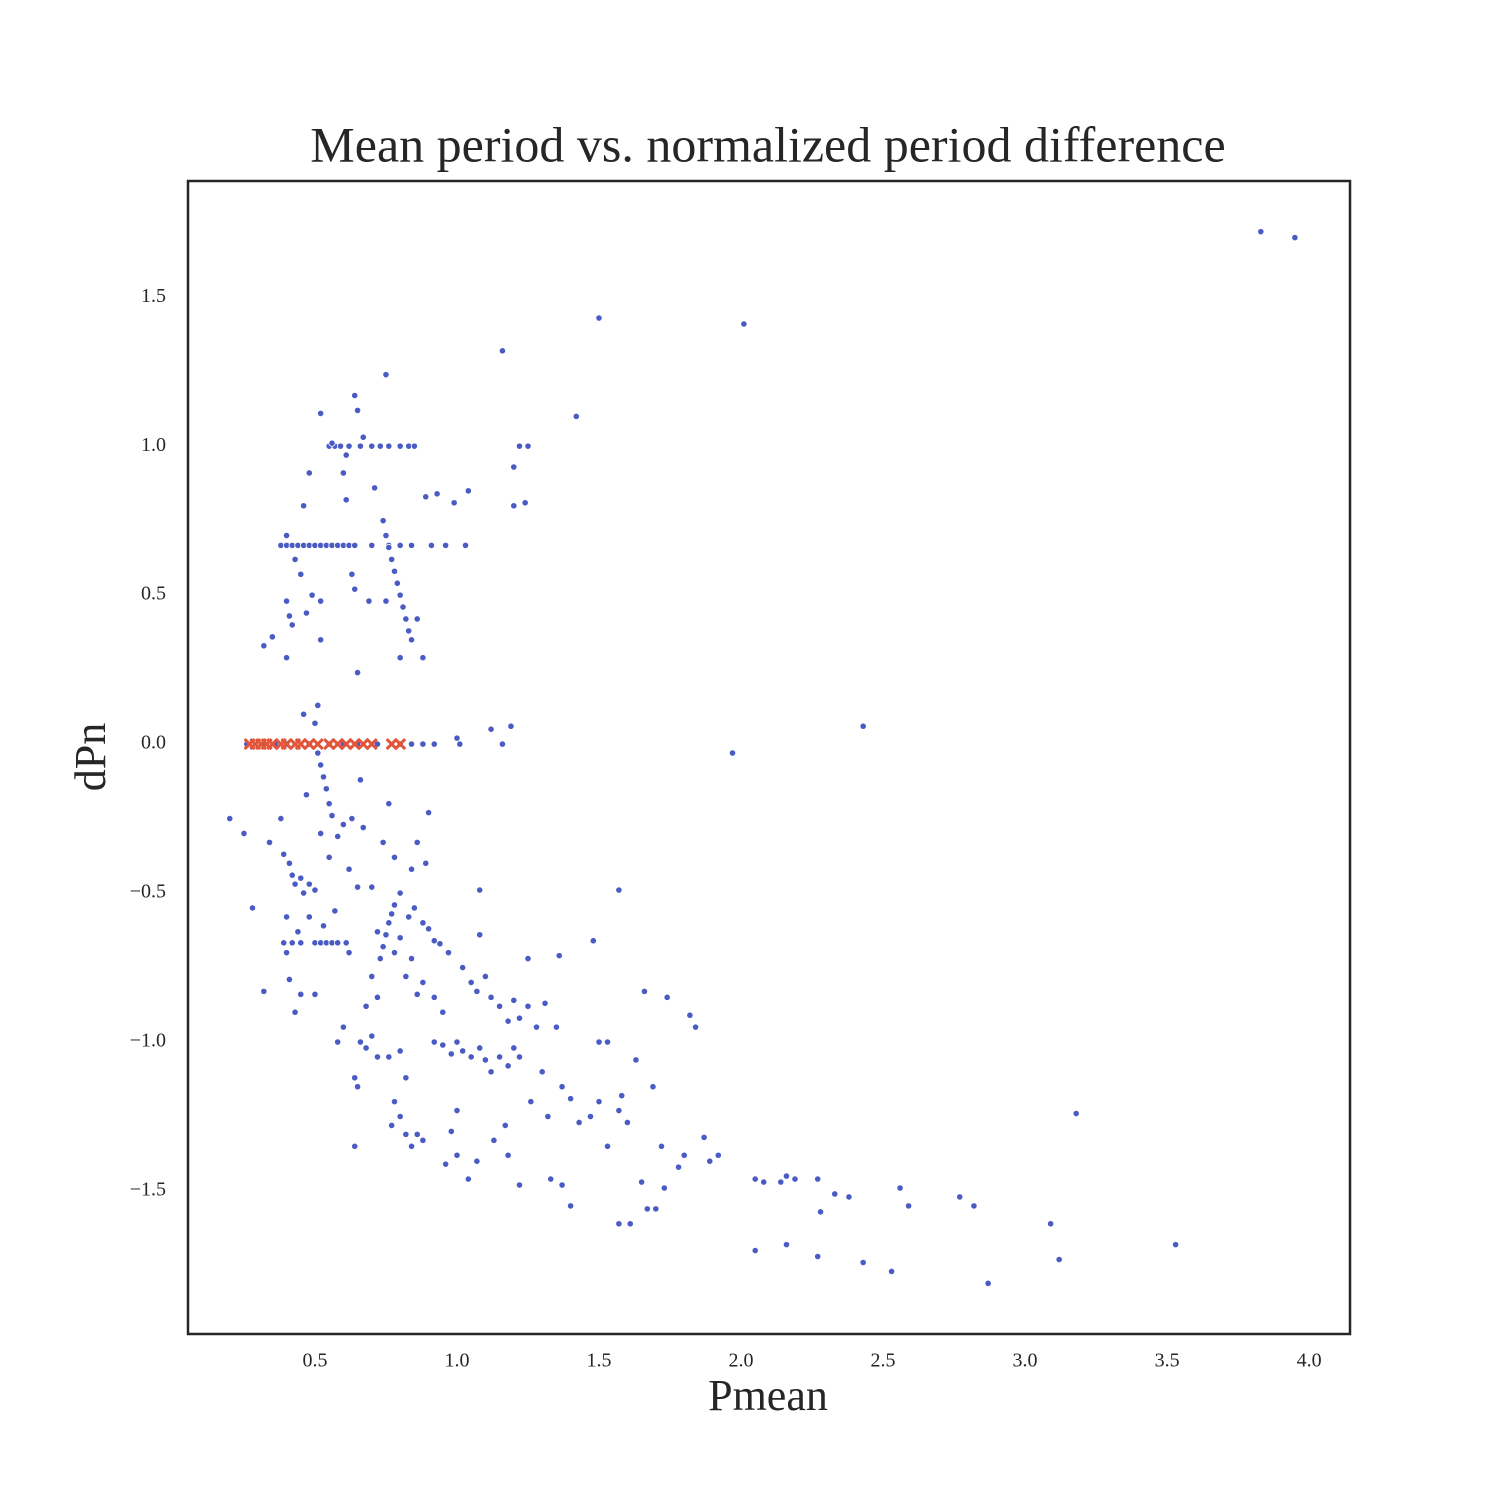  I want to click on x-tick-label: 4.0, so click(1309, 1361).